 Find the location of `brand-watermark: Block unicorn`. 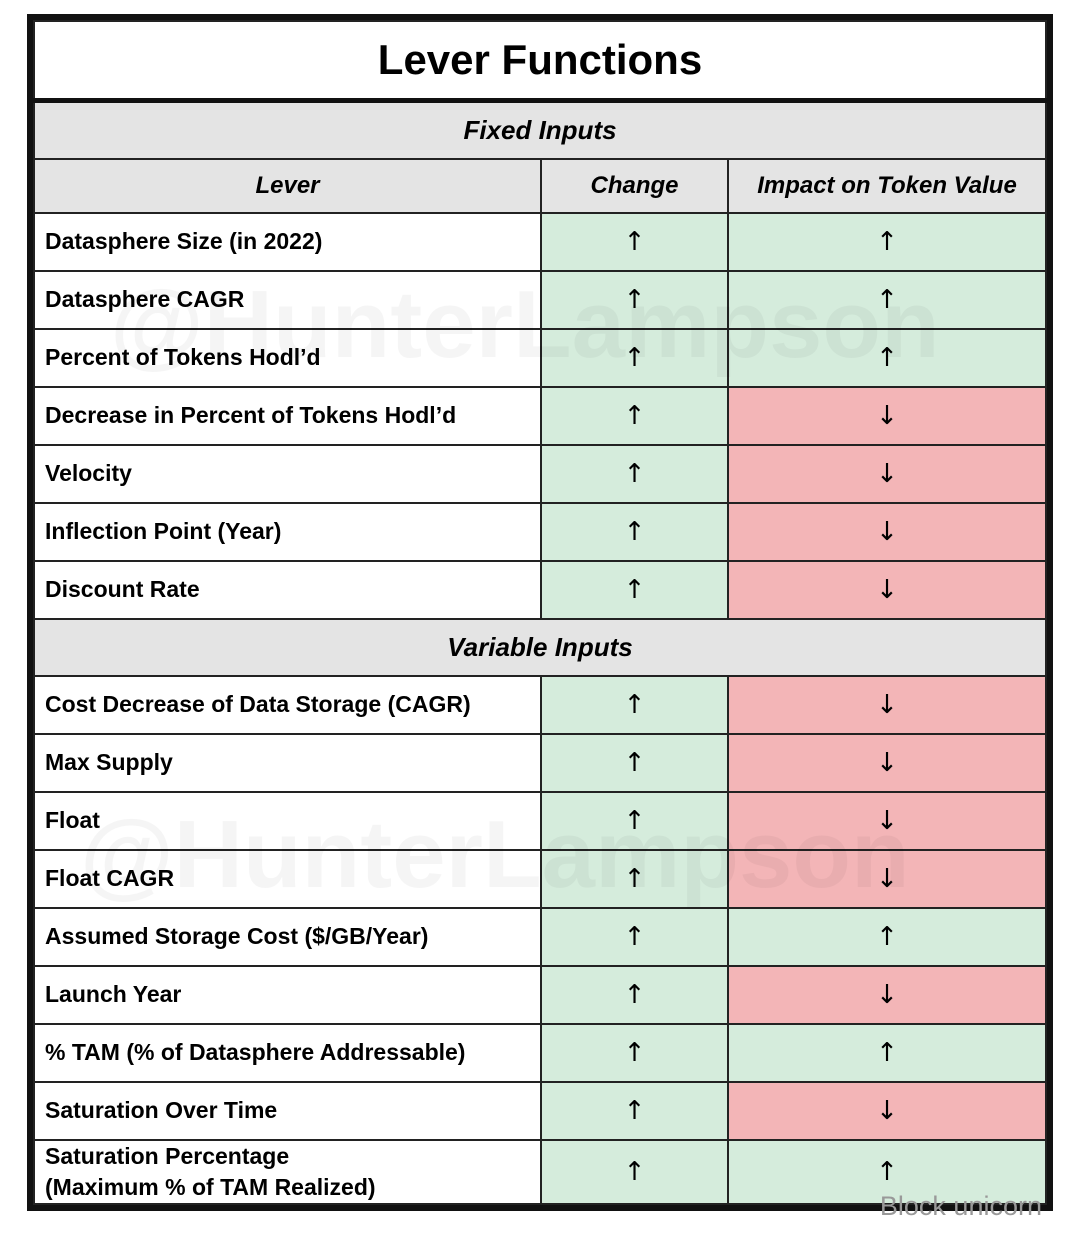

brand-watermark: Block unicorn is located at coordinates (960, 1206).